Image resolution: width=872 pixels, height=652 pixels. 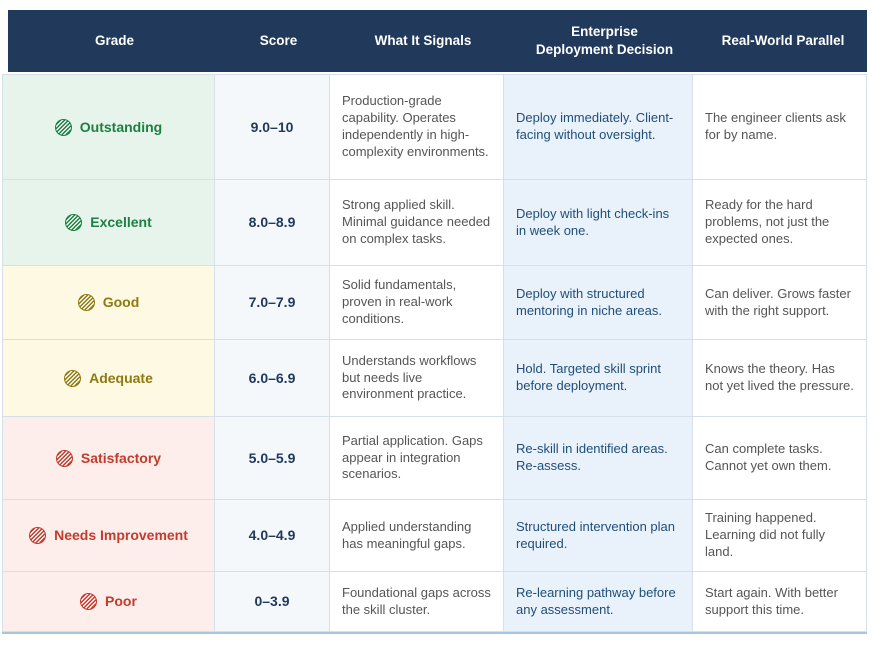 I want to click on score-cell: 7.0–7.9, so click(x=272, y=303).